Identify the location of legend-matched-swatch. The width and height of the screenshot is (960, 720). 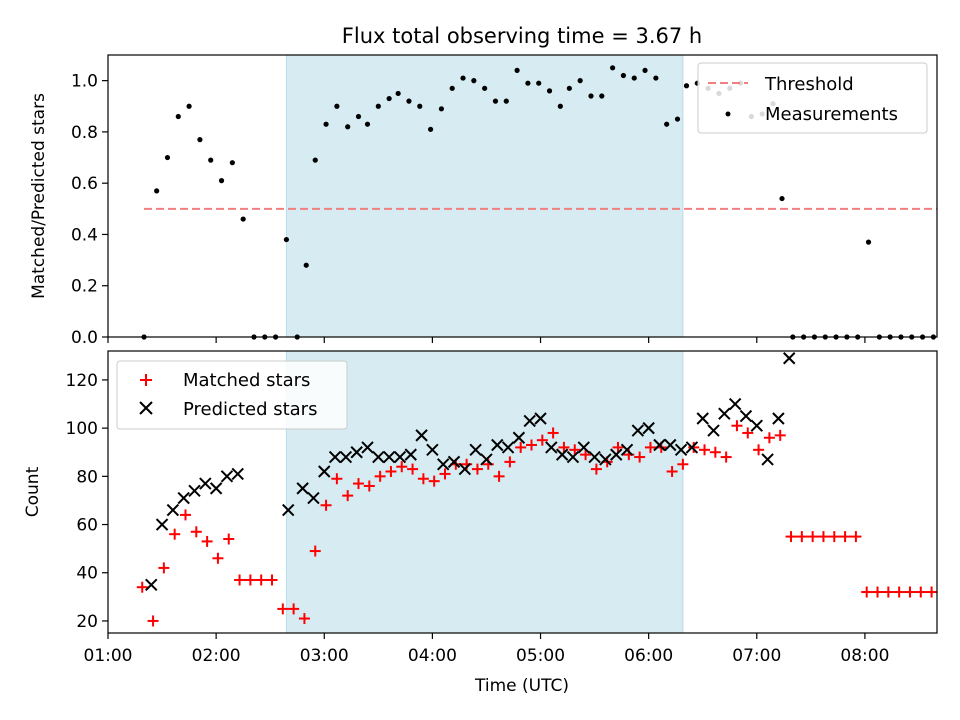
(146, 380).